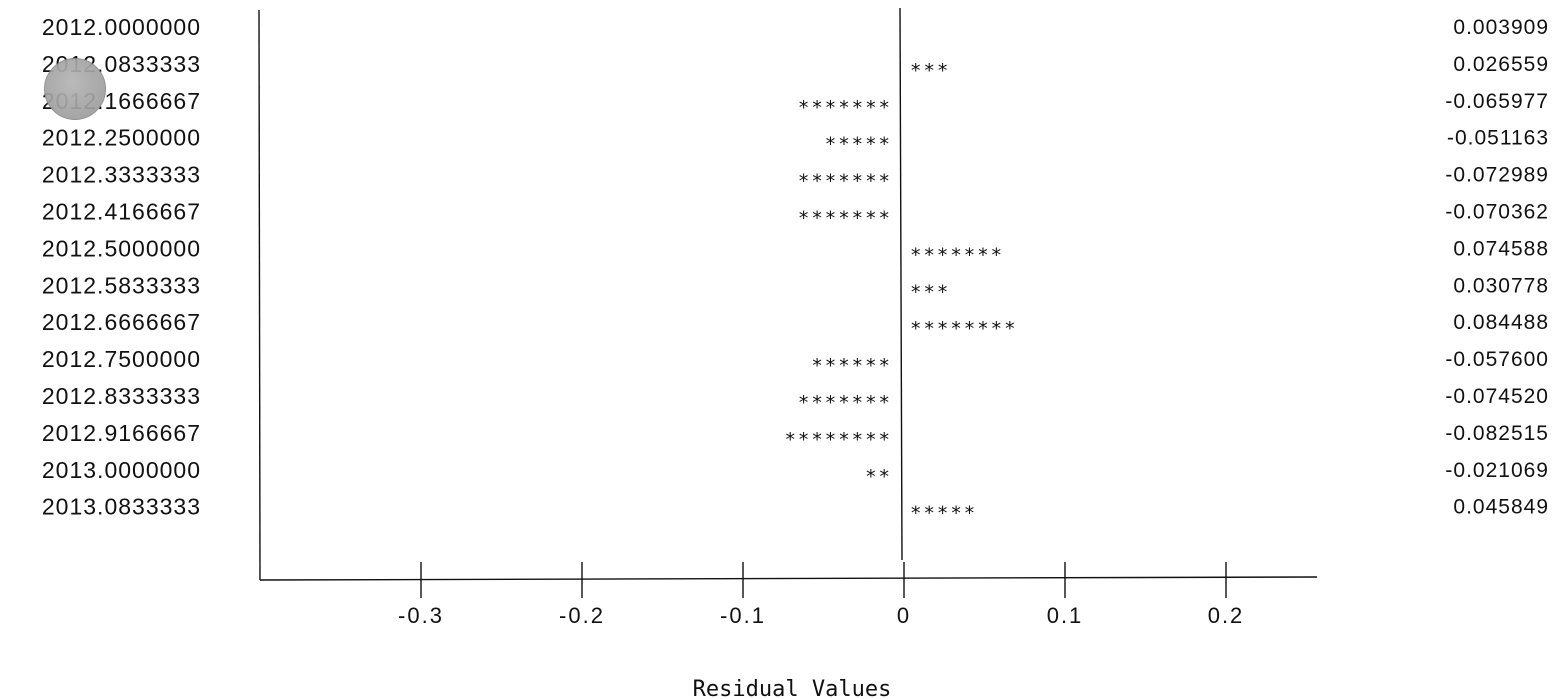 This screenshot has width=1555, height=699. What do you see at coordinates (1065, 615) in the screenshot?
I see `x-tick-label: 0.1` at bounding box center [1065, 615].